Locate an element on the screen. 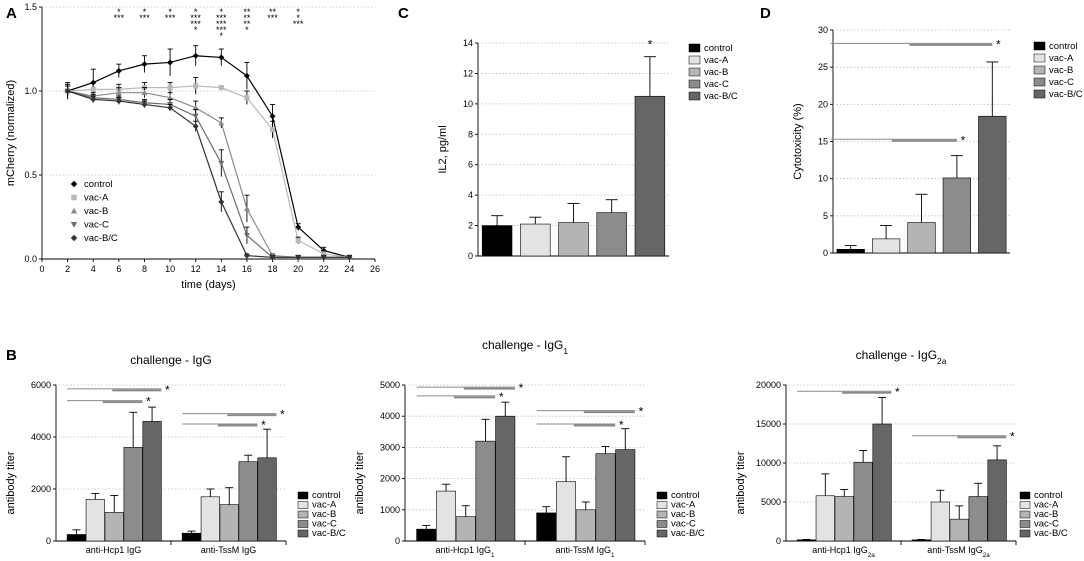 The width and height of the screenshot is (1084, 561). group-label: anti-TssM IgG is located at coordinates (229, 550).